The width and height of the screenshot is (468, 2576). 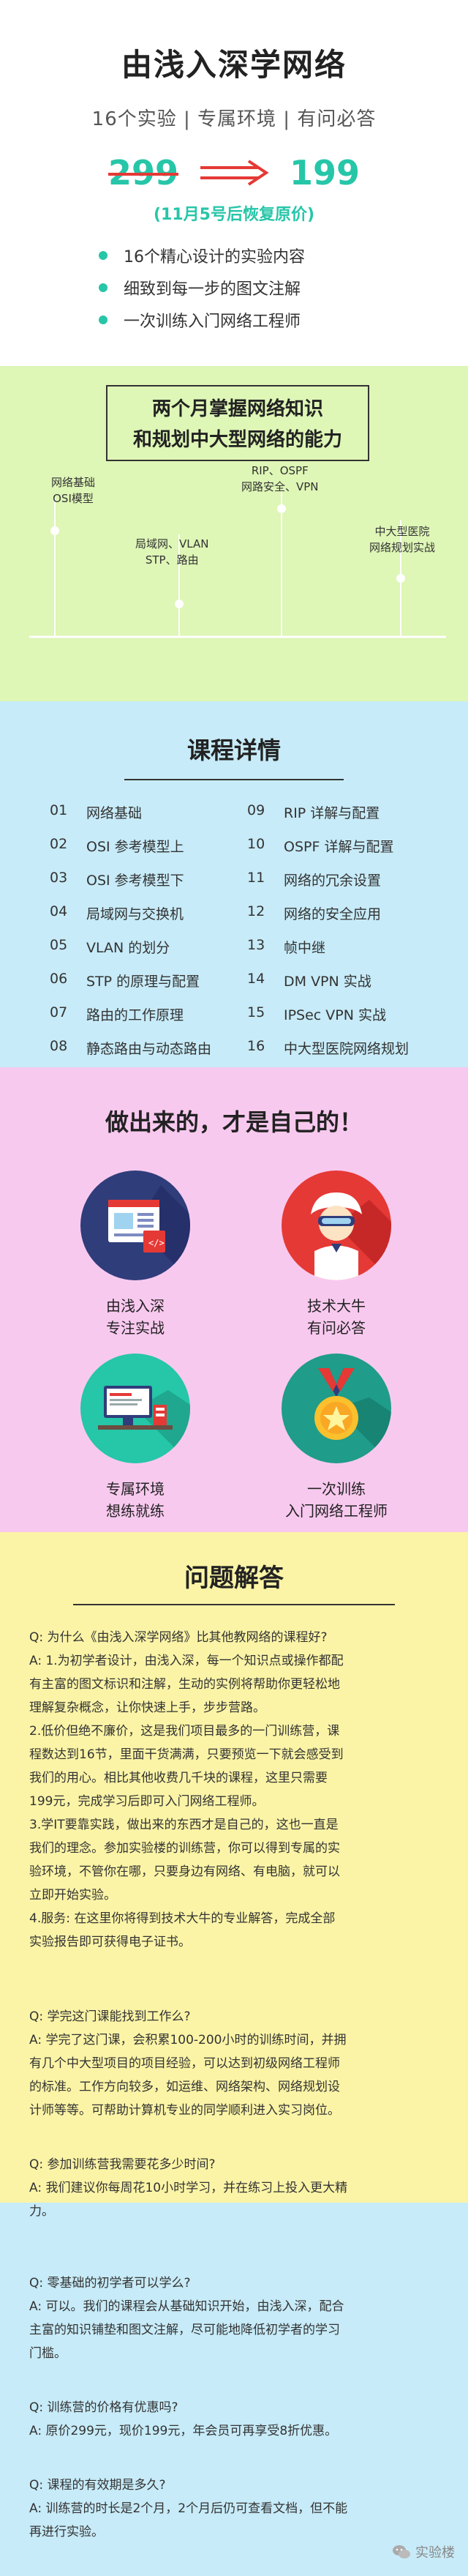 I want to click on course-number: 02, so click(x=59, y=844).